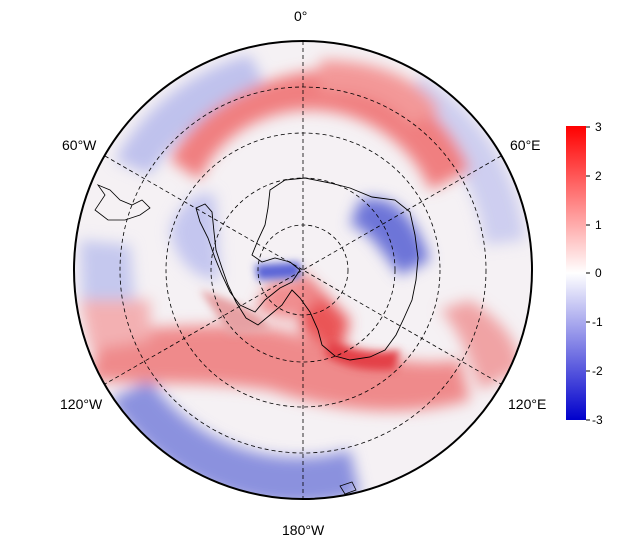 The image size is (625, 552). I want to click on colorbar-tick-label: 0, so click(598, 273).